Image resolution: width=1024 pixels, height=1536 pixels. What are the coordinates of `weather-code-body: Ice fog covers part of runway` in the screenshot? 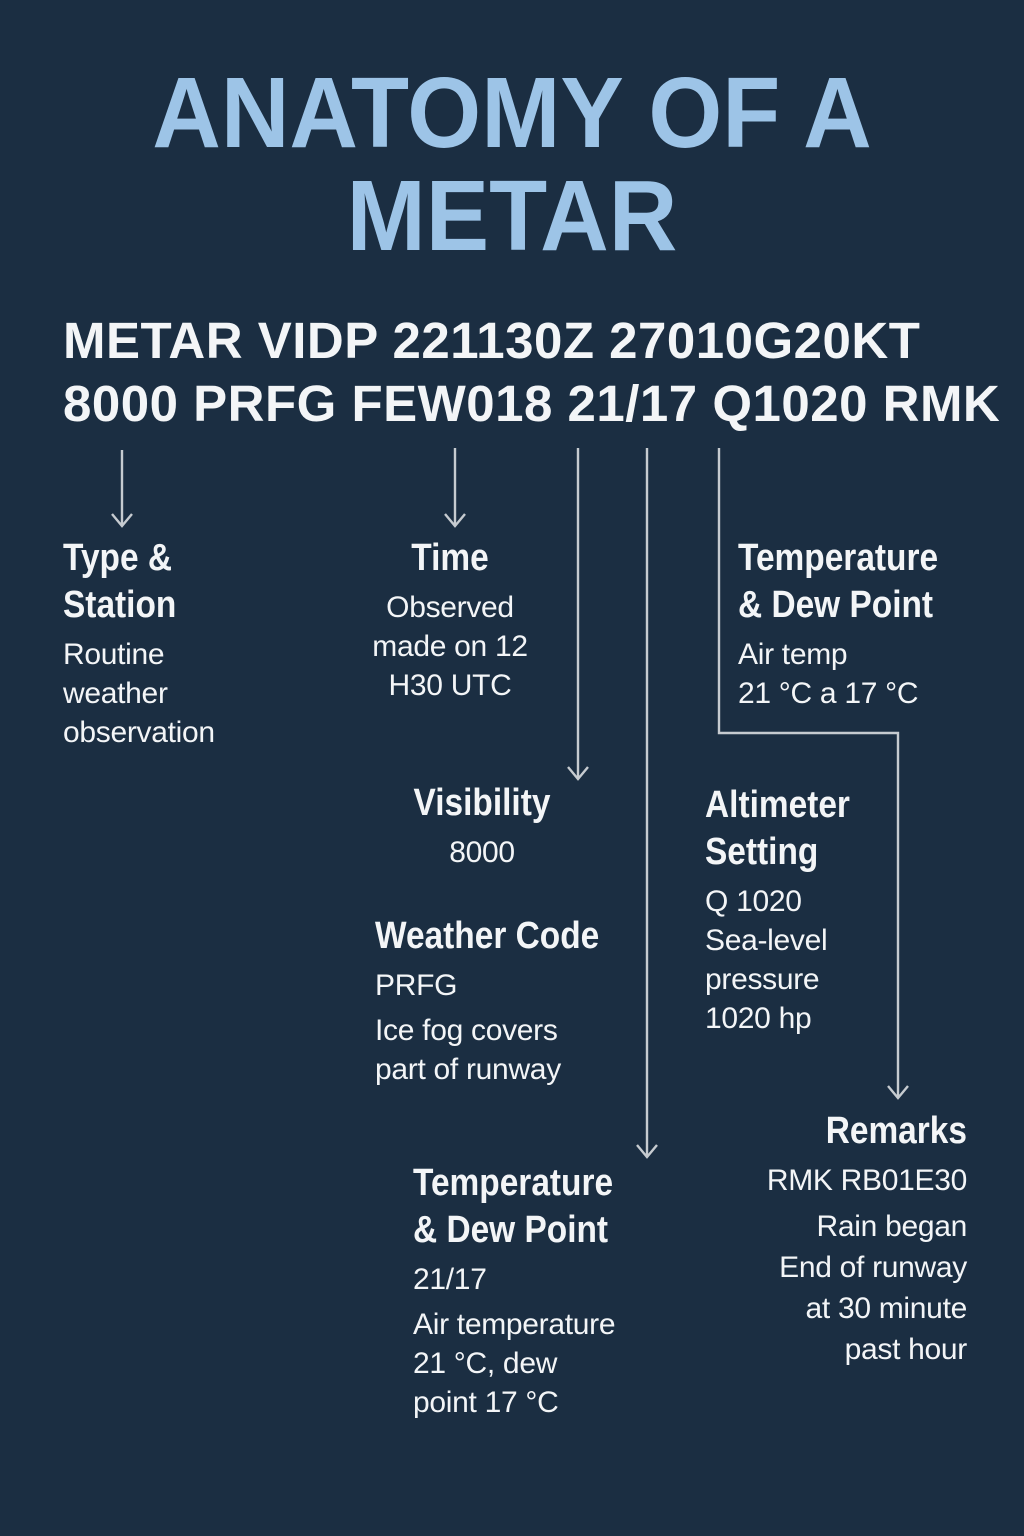 It's located at (468, 1050).